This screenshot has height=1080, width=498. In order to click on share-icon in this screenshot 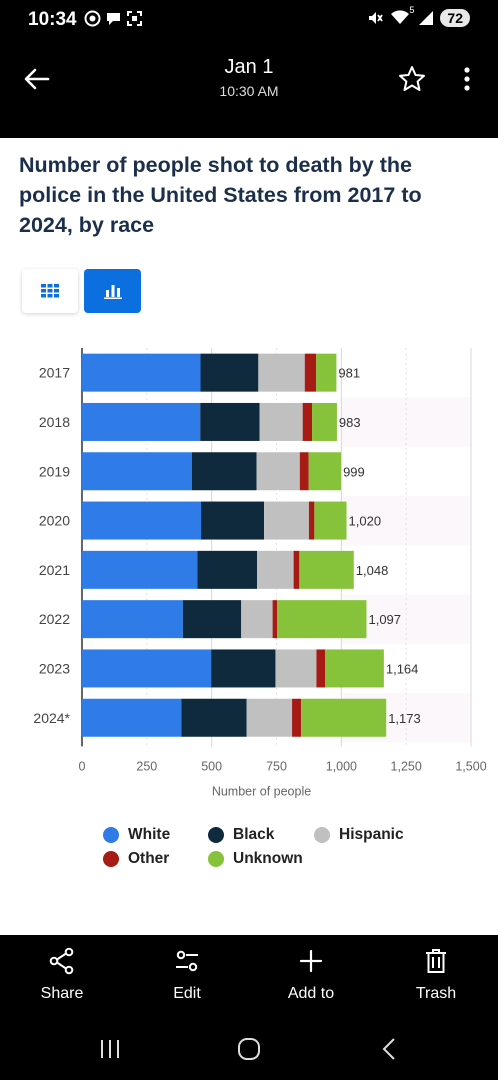, I will do `click(61, 961)`.